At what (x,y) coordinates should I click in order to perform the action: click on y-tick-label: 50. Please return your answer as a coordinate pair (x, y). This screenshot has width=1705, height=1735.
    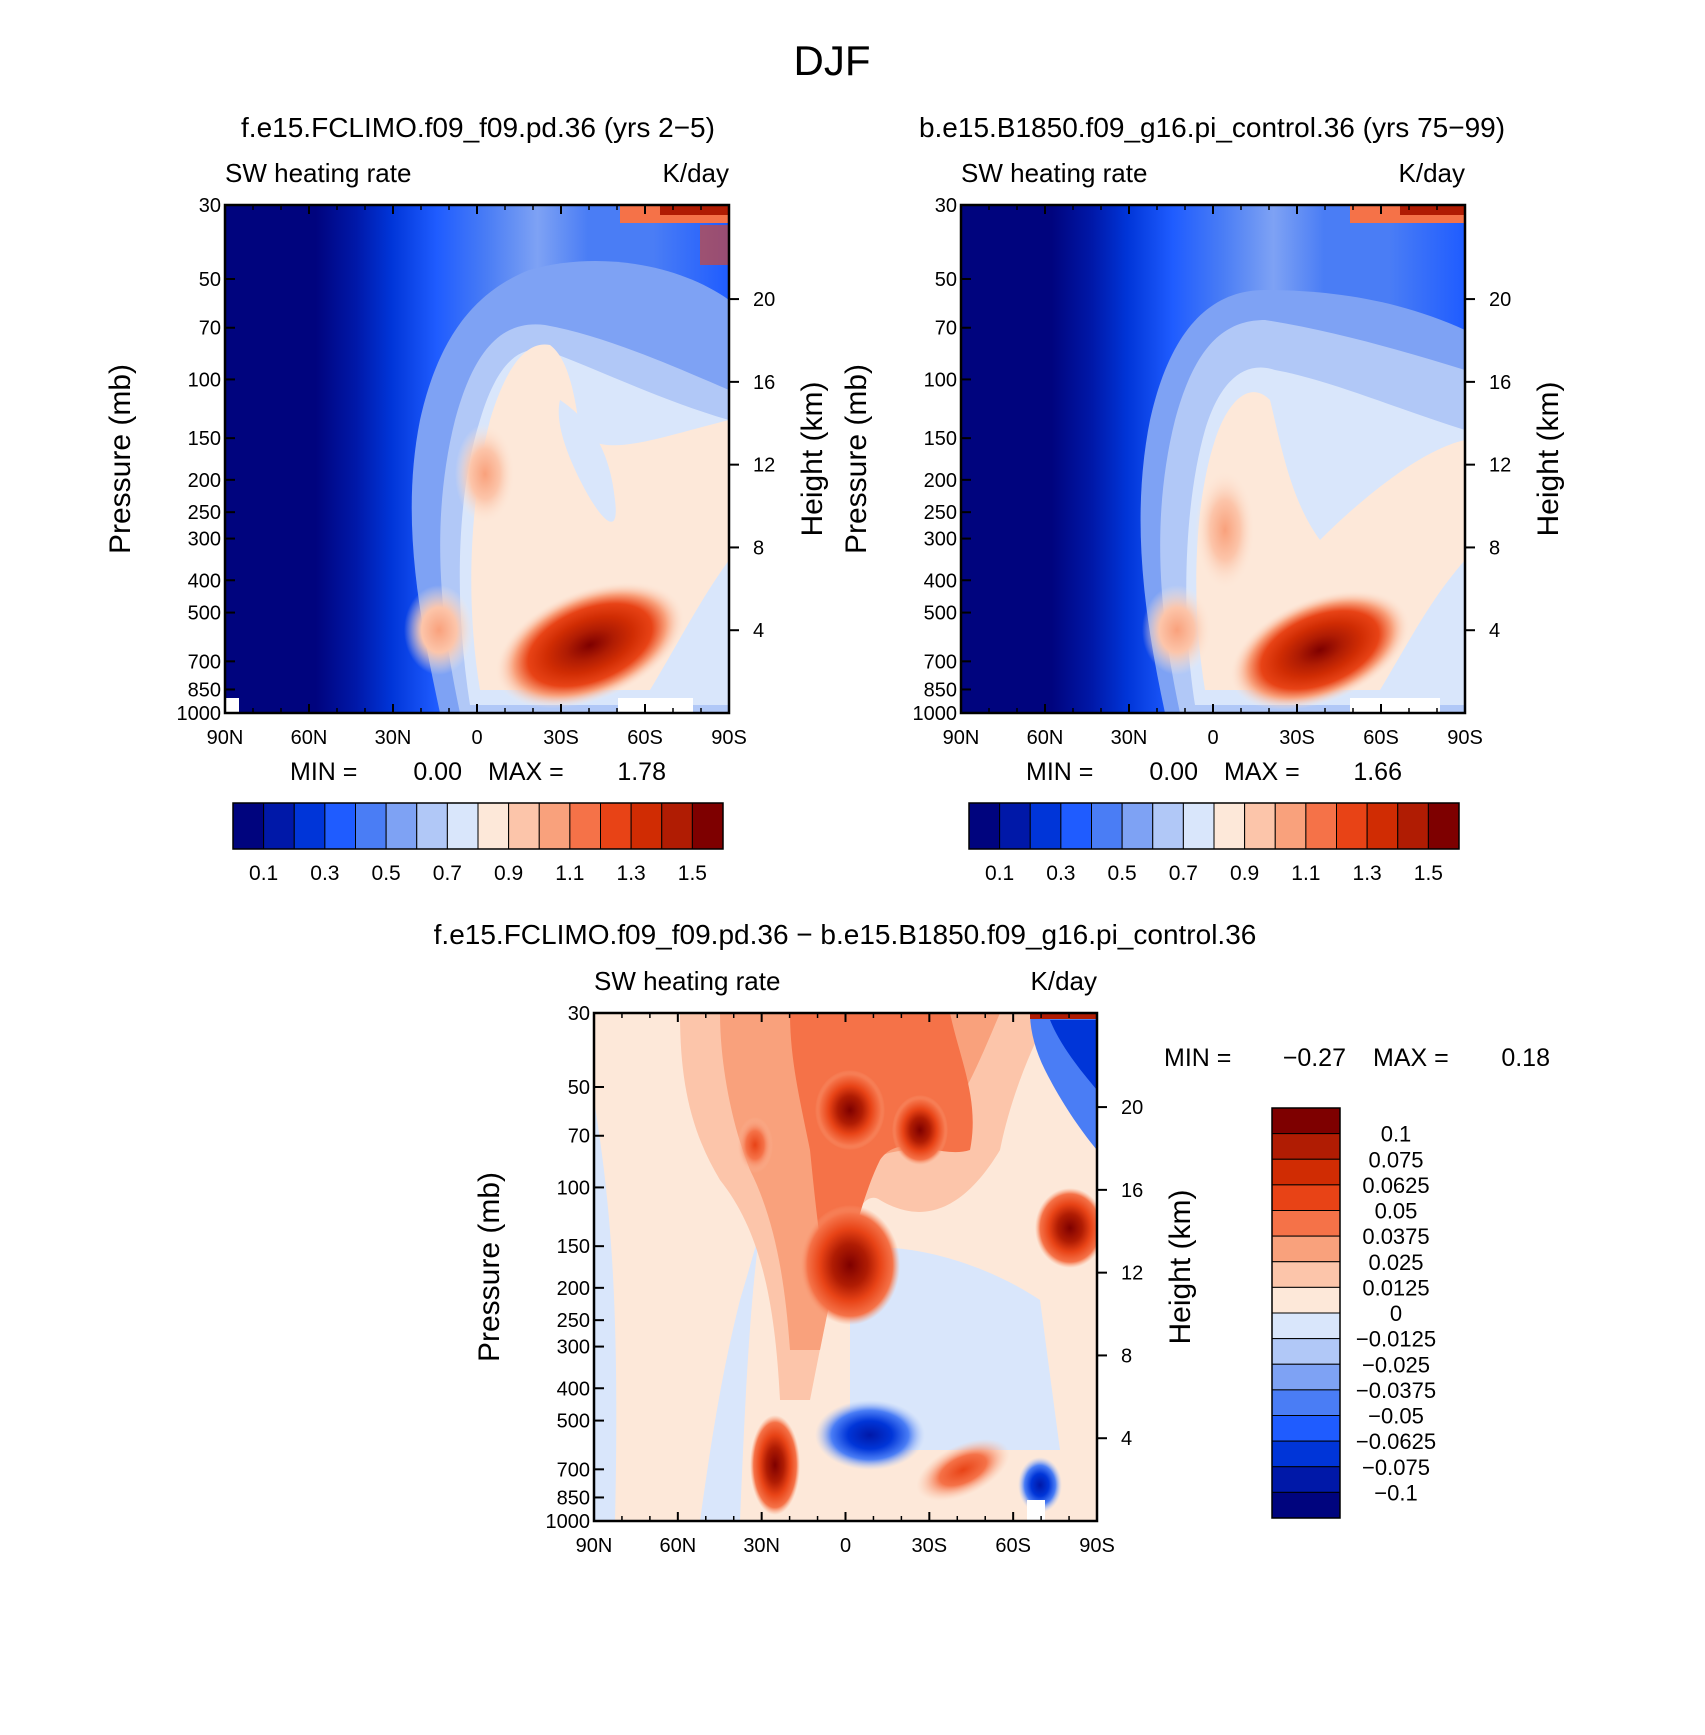
    Looking at the image, I should click on (579, 1088).